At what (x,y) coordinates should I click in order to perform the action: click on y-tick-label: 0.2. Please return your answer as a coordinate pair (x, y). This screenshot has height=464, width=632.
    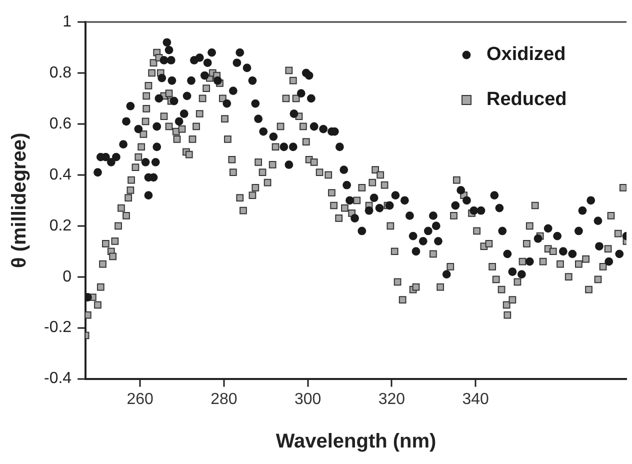
    Looking at the image, I should click on (60, 225).